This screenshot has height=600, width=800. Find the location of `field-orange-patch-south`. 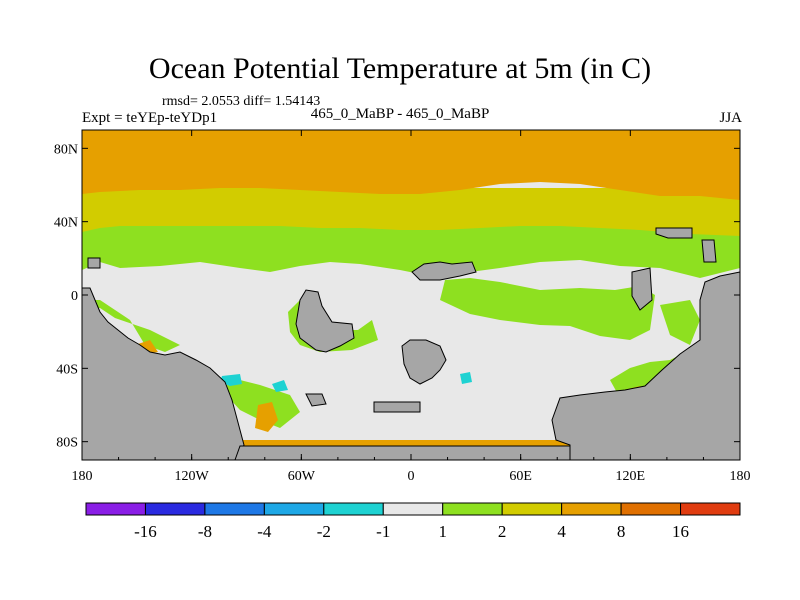

field-orange-patch-south is located at coordinates (266, 417).